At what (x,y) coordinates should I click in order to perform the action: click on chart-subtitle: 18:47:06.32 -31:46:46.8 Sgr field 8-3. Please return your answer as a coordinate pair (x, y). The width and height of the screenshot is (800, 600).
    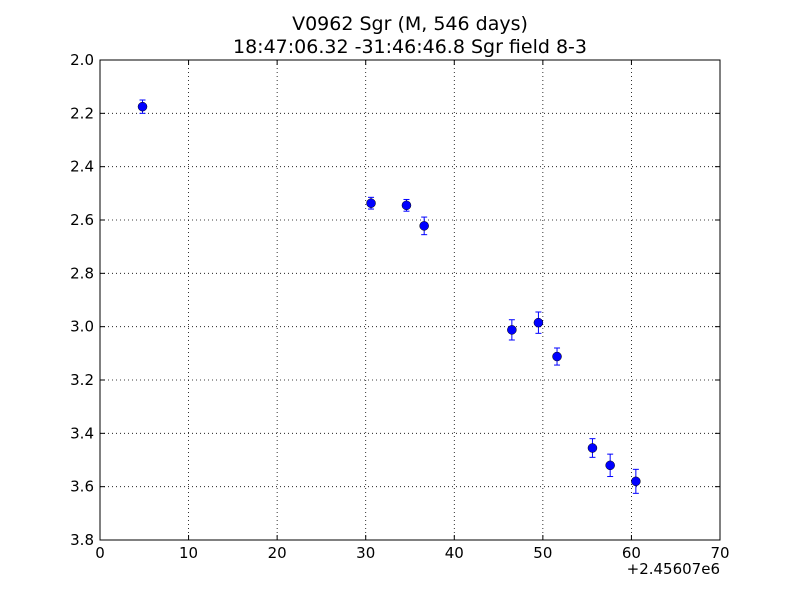
    Looking at the image, I should click on (410, 47).